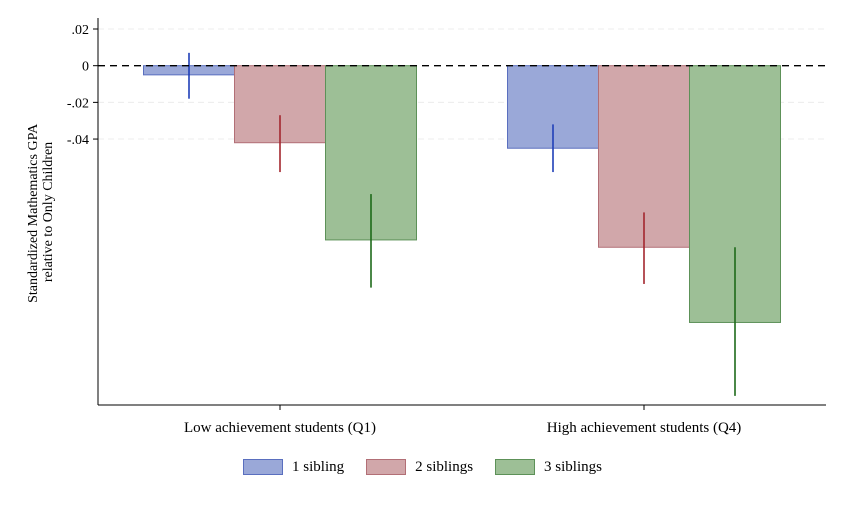 The height and width of the screenshot is (507, 845). I want to click on legend-item-1-sibling: 1 sibling, so click(293, 467).